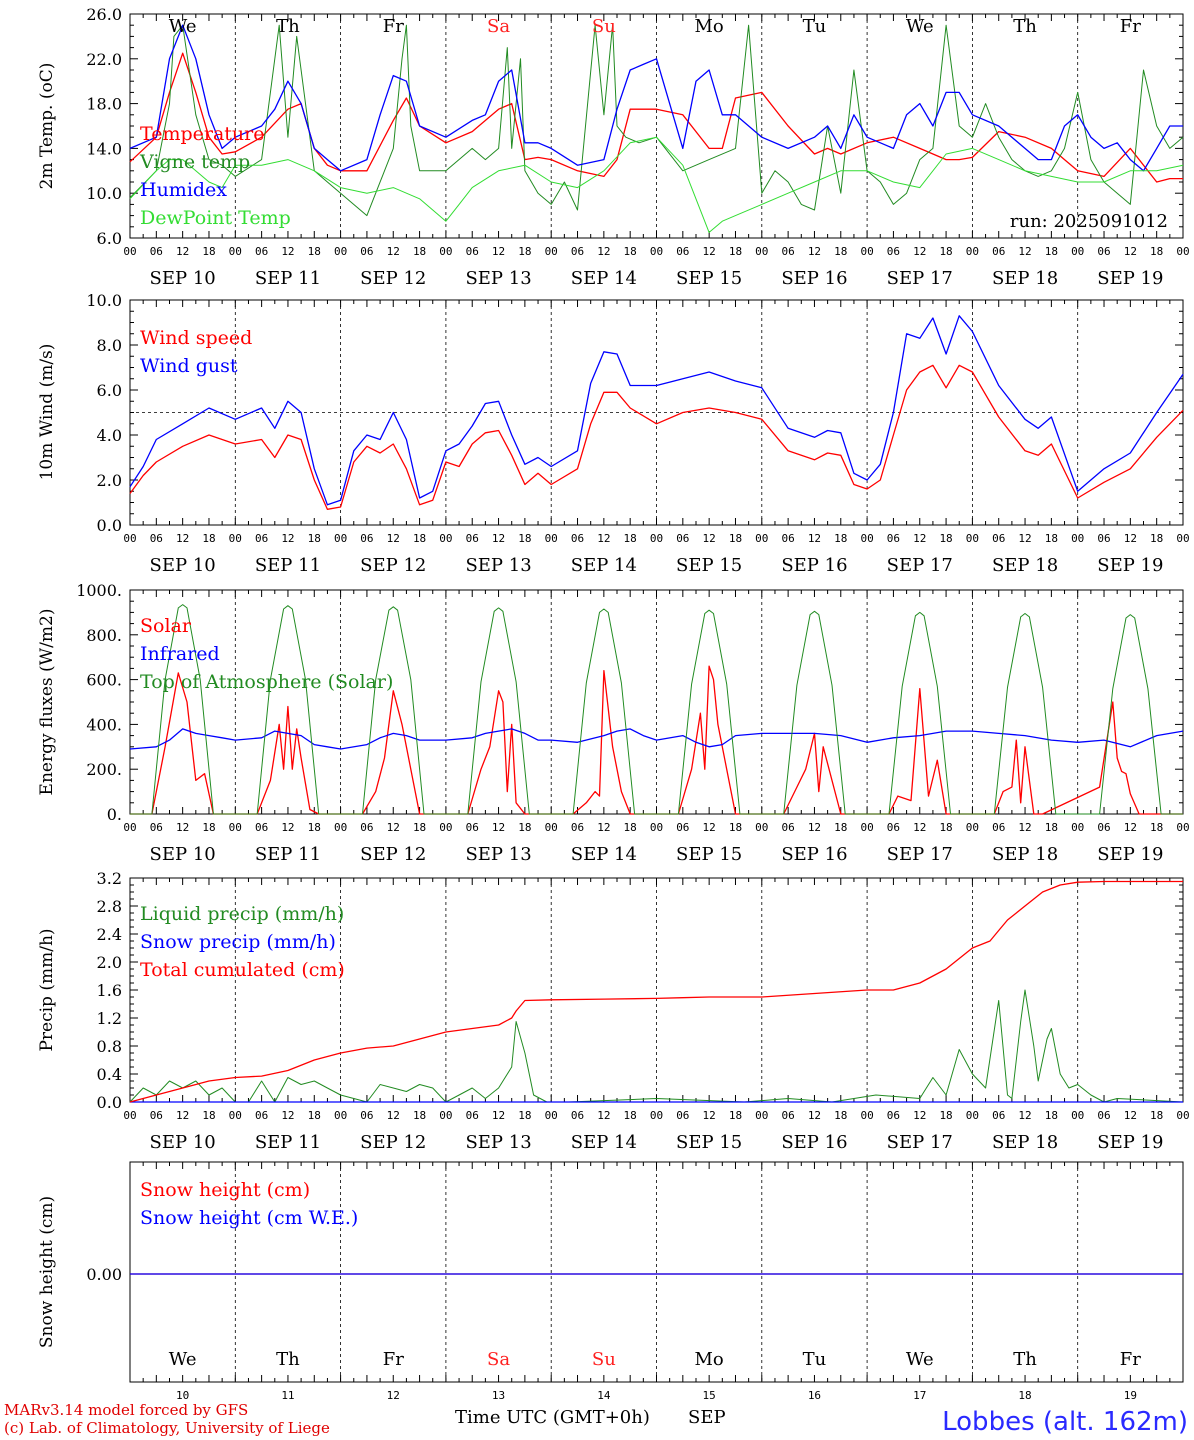 The height and width of the screenshot is (1440, 1194). I want to click on date-label: SEP 15, so click(709, 1142).